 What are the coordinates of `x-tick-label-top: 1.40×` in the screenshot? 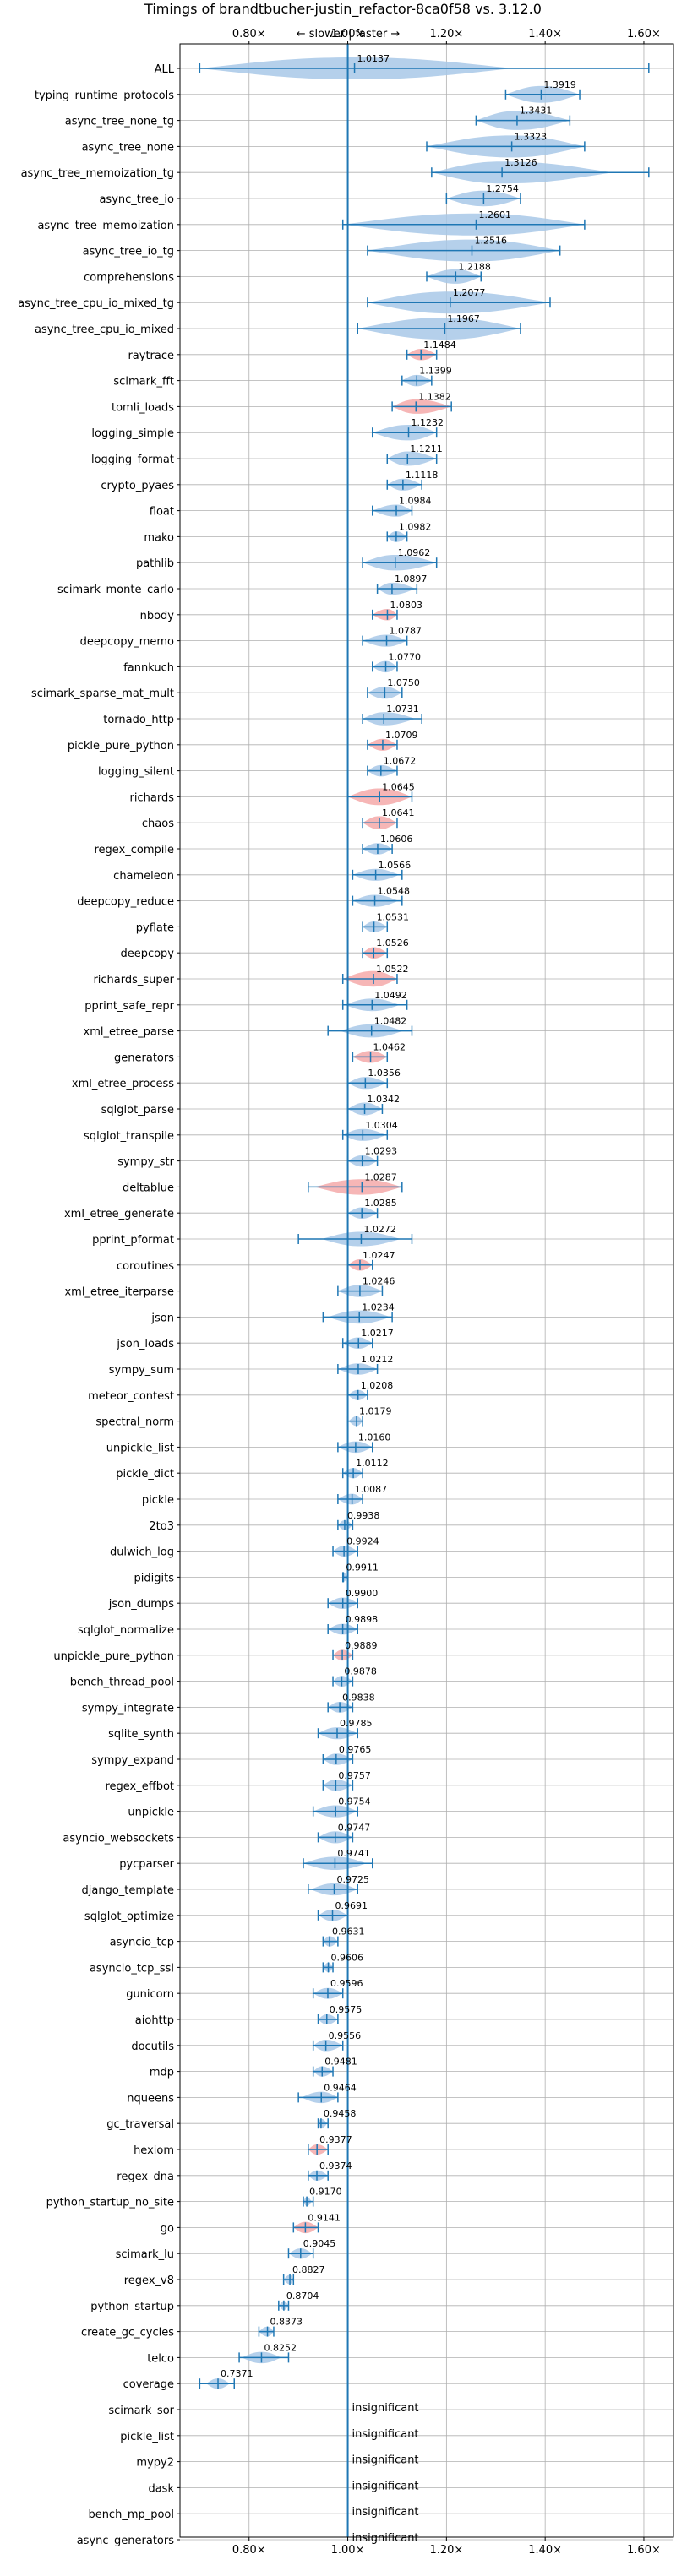 It's located at (545, 34).